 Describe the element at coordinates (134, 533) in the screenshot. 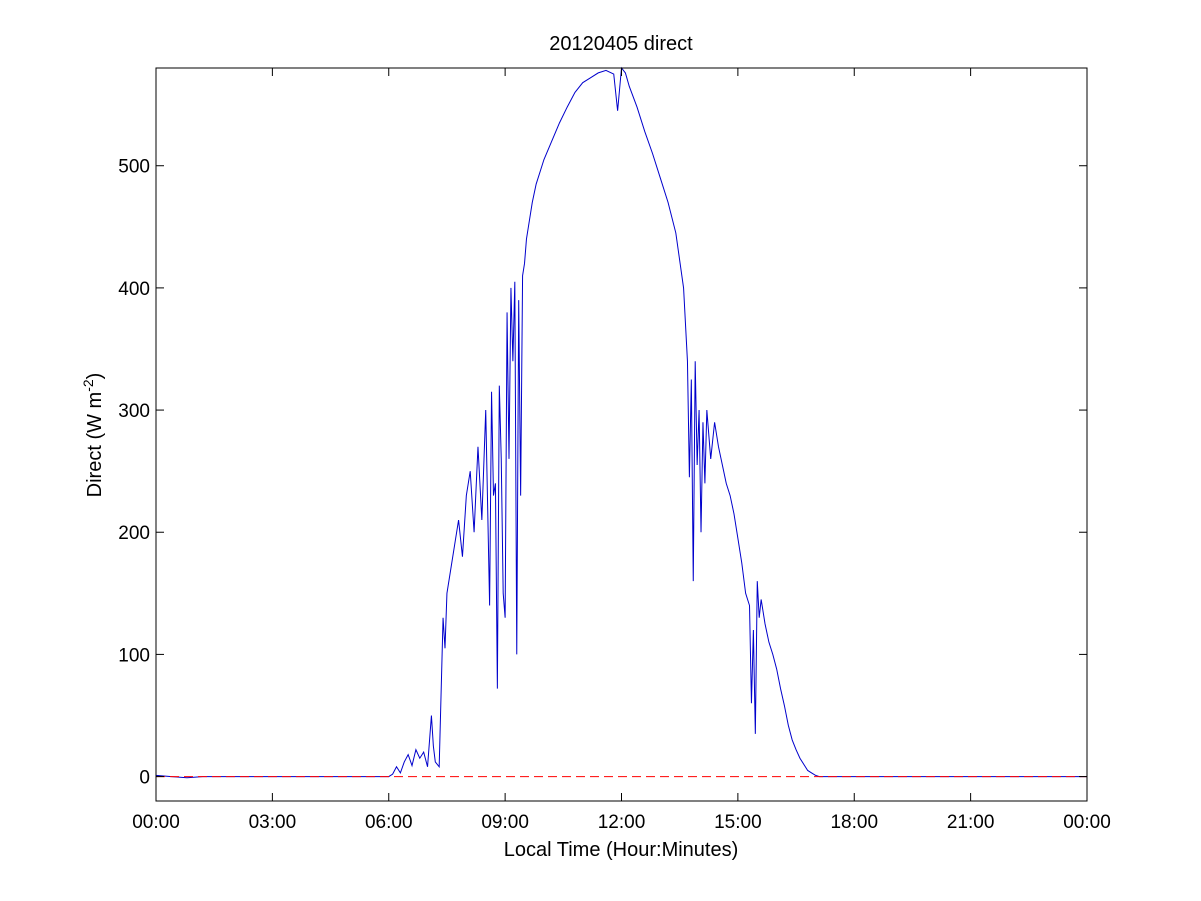

I see `y-tick-label: 200` at that location.